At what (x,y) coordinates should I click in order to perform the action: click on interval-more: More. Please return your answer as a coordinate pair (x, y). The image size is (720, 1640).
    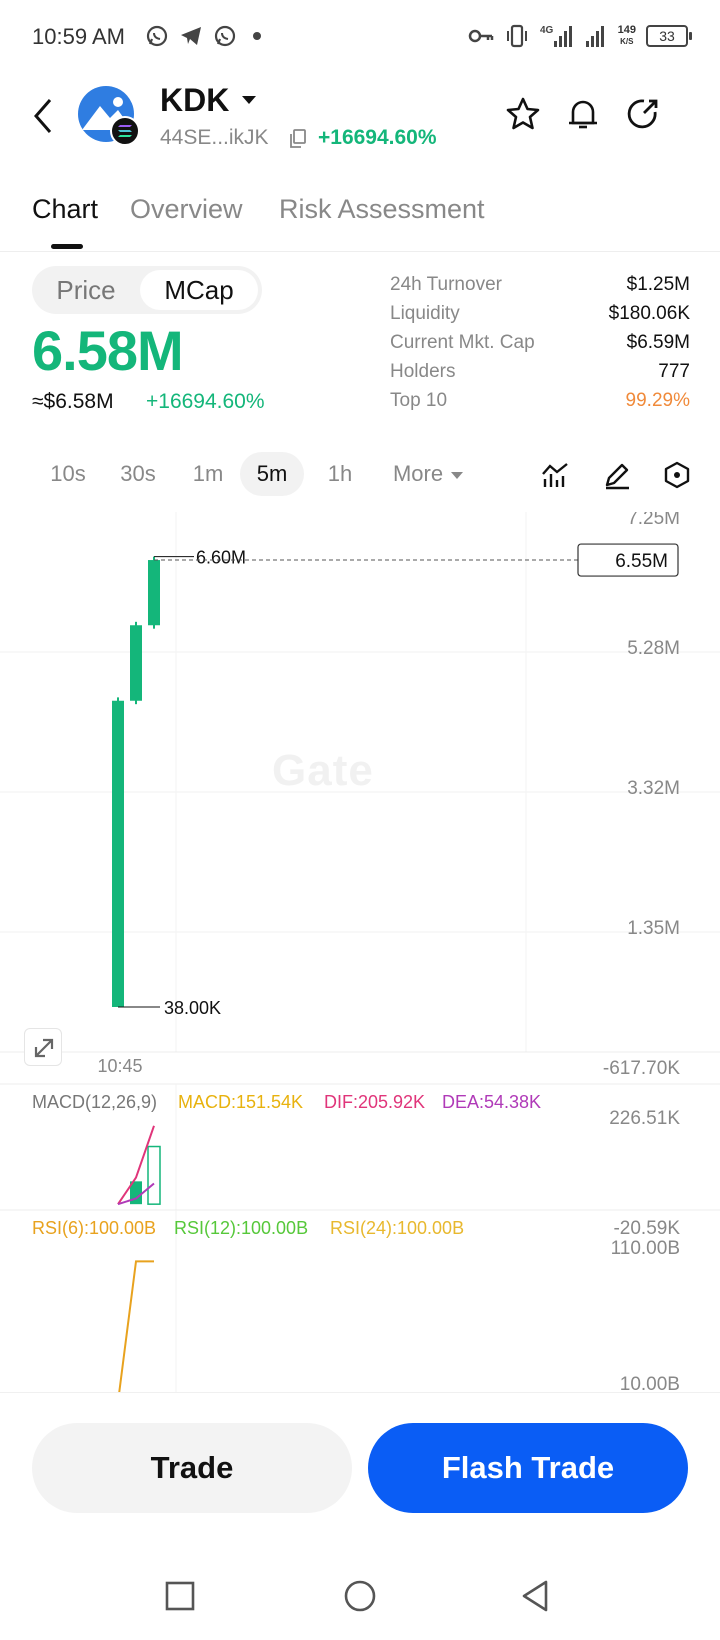
    Looking at the image, I should click on (428, 474).